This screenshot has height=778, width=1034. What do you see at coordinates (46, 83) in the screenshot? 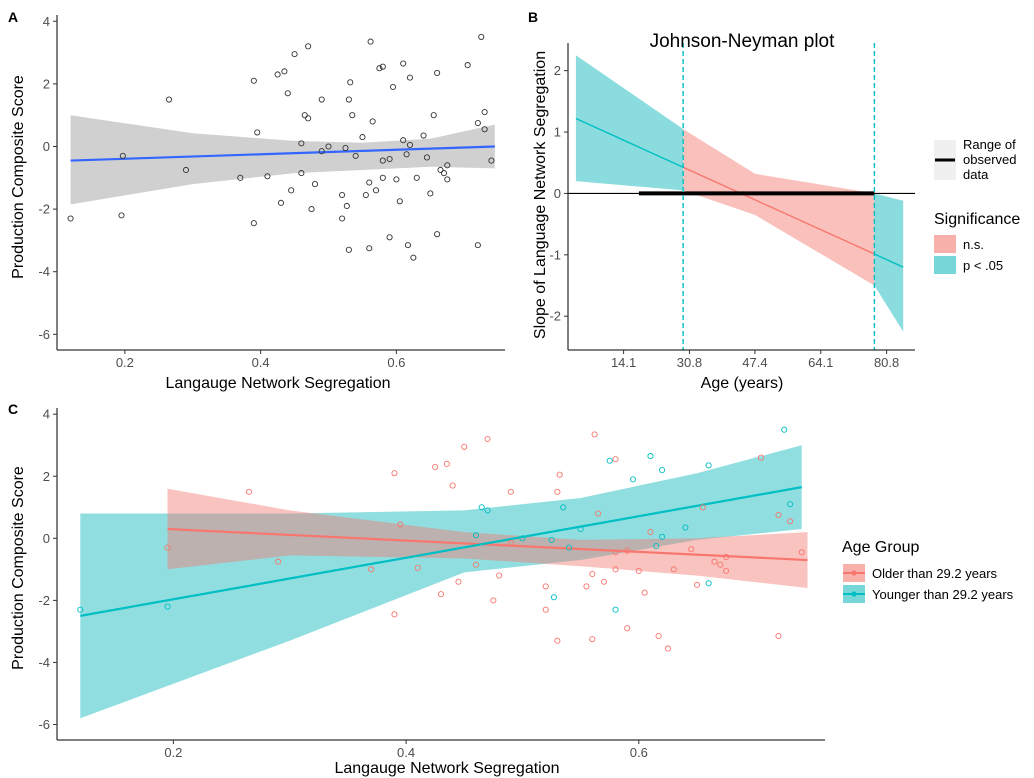
I see `panel-a-y-tick-label: 2` at bounding box center [46, 83].